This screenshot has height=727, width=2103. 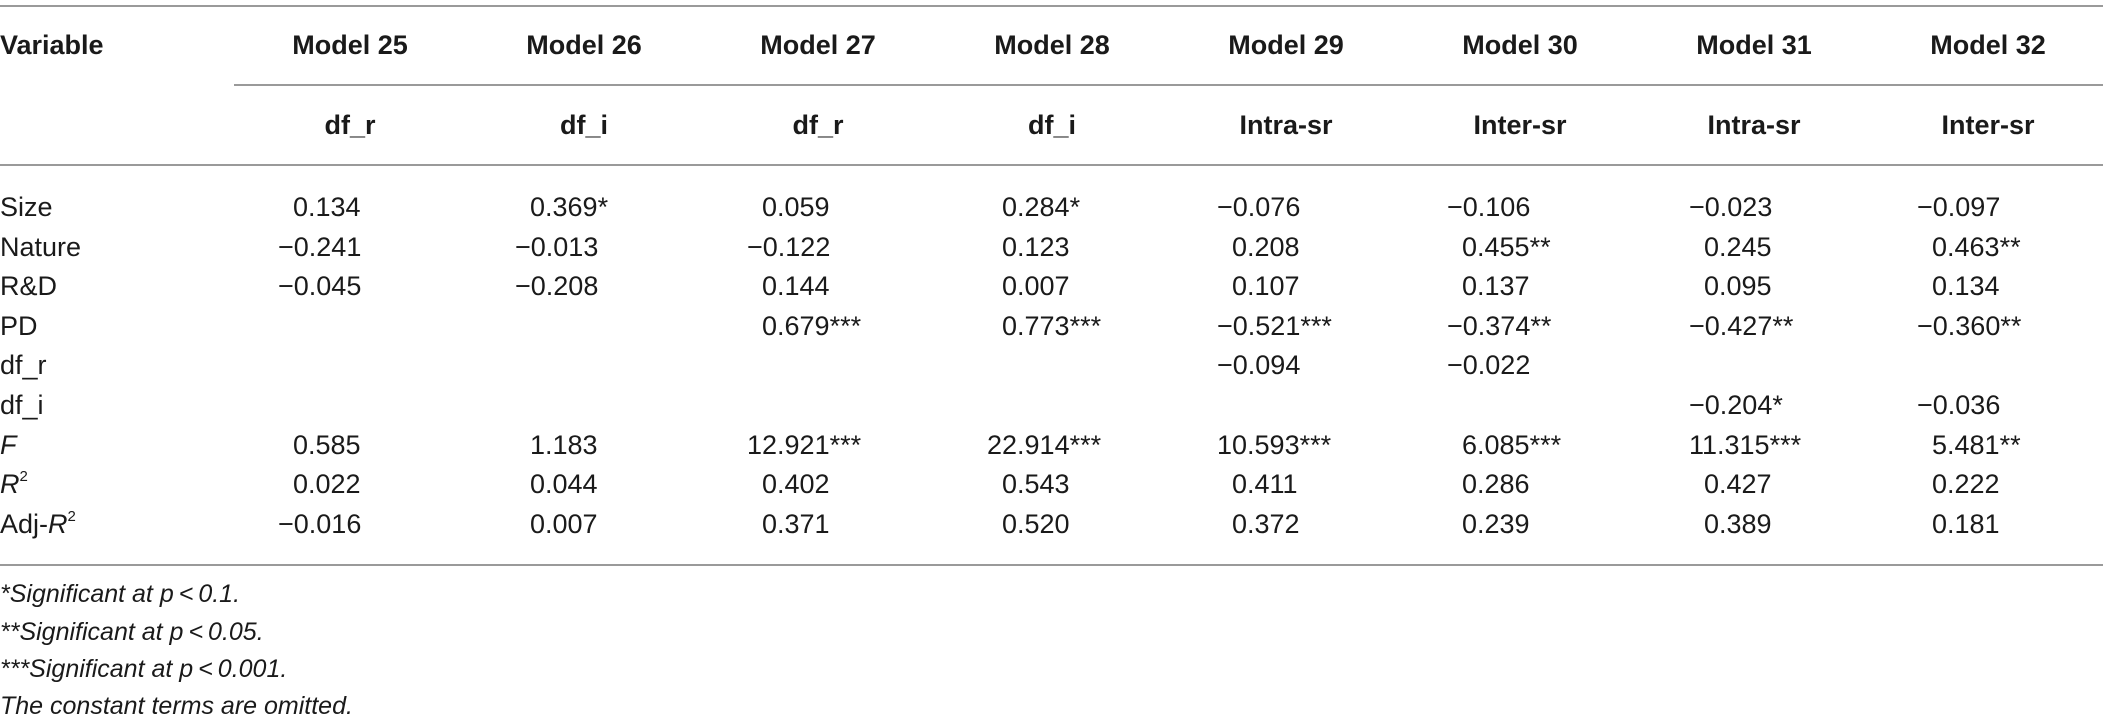 What do you see at coordinates (557, 286) in the screenshot?
I see `table-cell: −0.208` at bounding box center [557, 286].